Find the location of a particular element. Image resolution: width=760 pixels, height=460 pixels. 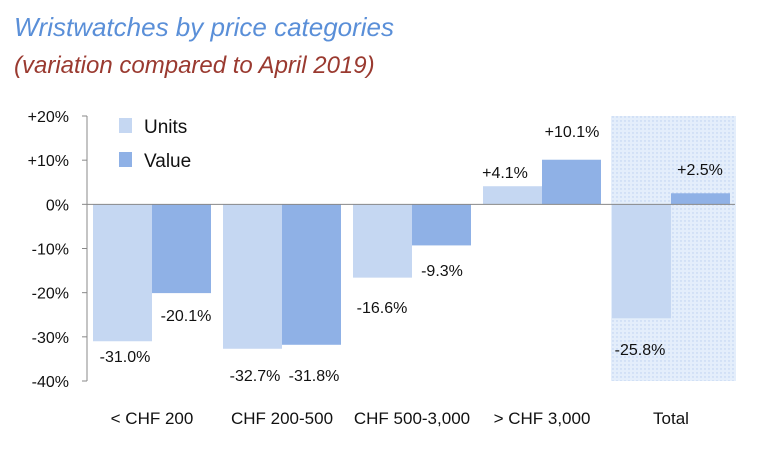

category-label: CHF 200-500 is located at coordinates (282, 418).